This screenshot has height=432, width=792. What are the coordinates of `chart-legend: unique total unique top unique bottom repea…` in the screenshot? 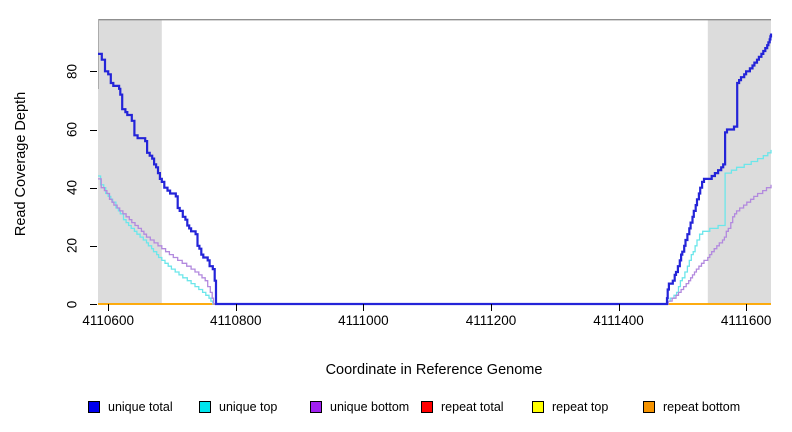 It's located at (396, 409).